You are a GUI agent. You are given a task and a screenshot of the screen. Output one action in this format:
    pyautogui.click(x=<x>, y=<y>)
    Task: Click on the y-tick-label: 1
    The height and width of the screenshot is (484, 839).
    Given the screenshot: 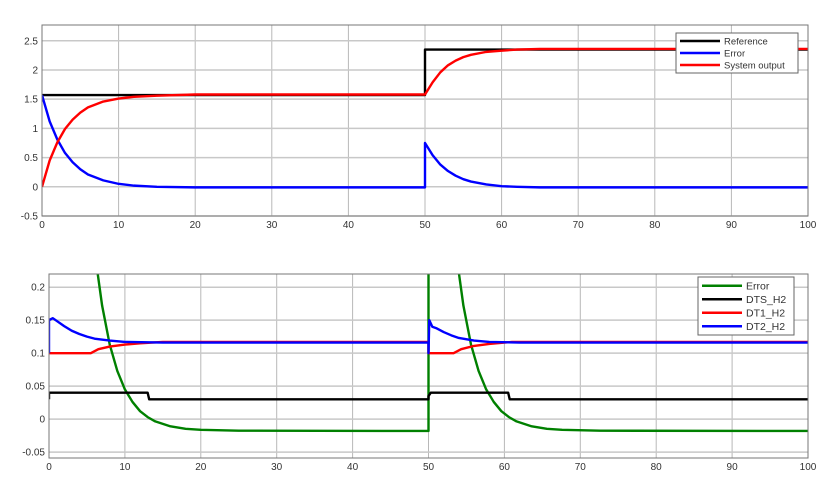 What is the action you would take?
    pyautogui.click(x=35, y=129)
    